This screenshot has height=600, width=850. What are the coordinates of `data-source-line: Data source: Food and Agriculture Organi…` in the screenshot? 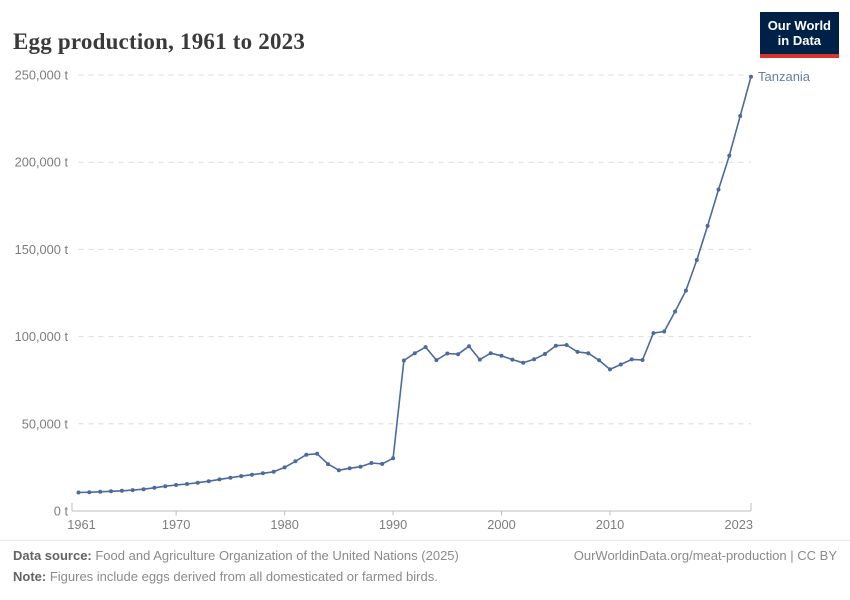 It's located at (236, 555).